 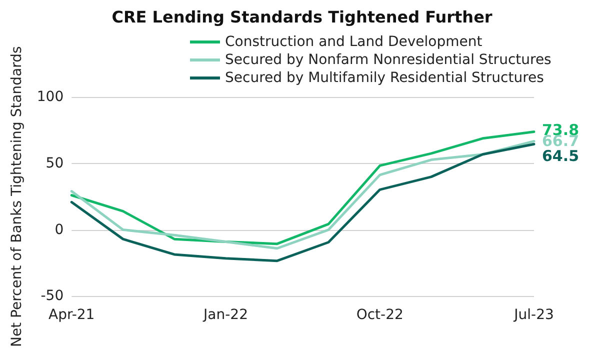 What do you see at coordinates (55, 163) in the screenshot?
I see `y-tick-label: 50` at bounding box center [55, 163].